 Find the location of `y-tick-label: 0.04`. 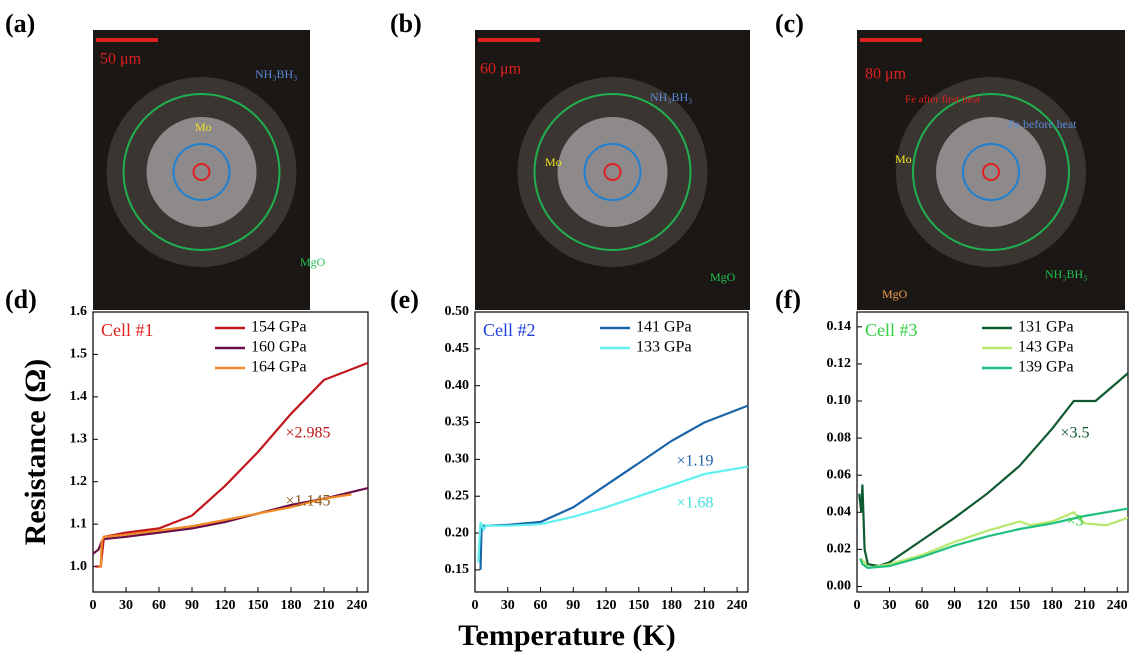

y-tick-label: 0.04 is located at coordinates (839, 511).